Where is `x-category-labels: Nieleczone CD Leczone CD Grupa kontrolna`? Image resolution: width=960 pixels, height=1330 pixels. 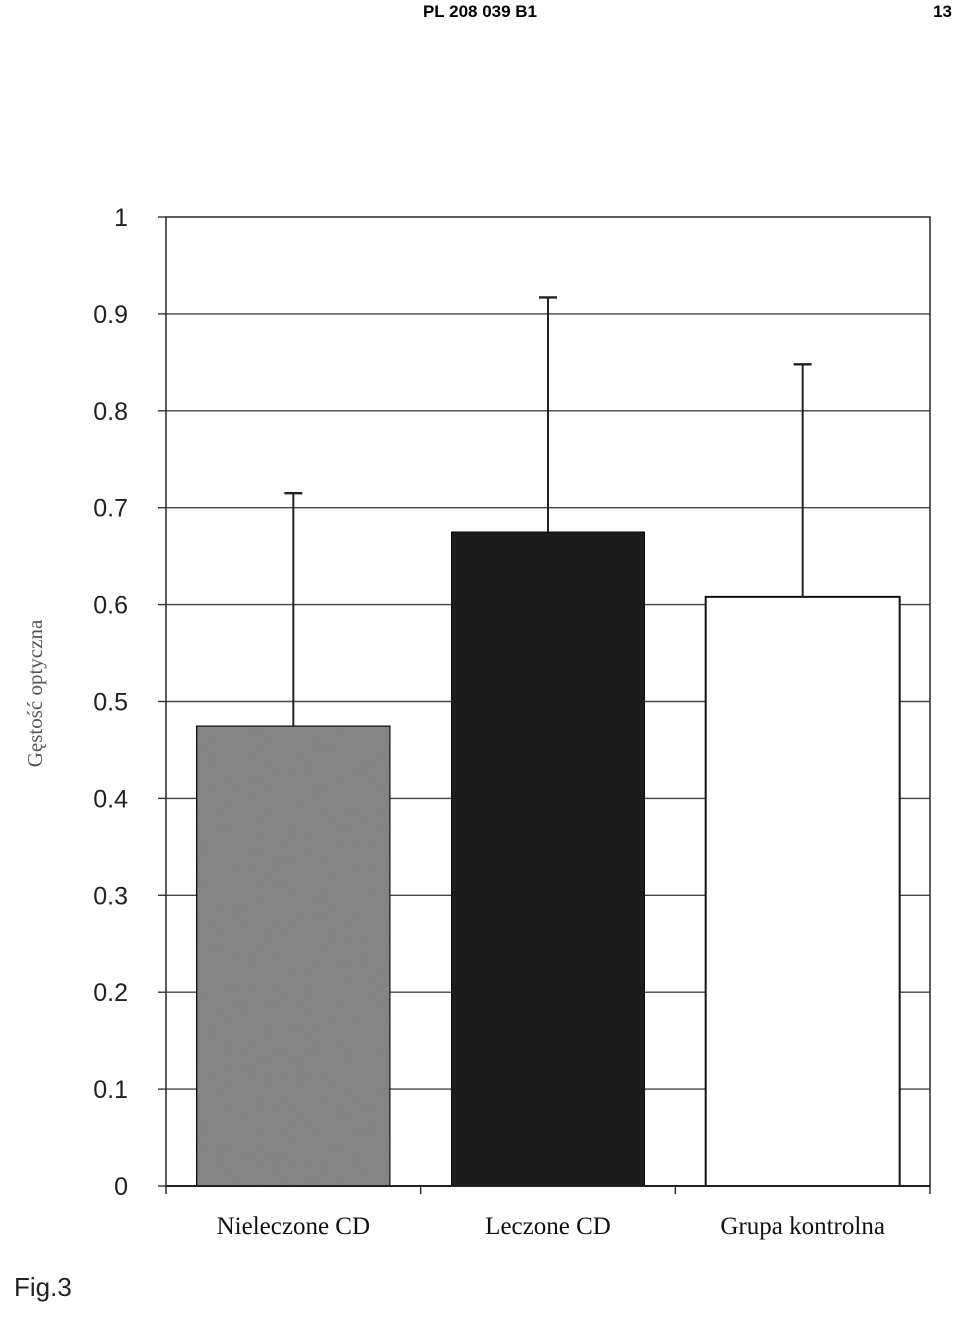 x-category-labels: Nieleczone CD Leczone CD Grupa kontrolna is located at coordinates (551, 1226).